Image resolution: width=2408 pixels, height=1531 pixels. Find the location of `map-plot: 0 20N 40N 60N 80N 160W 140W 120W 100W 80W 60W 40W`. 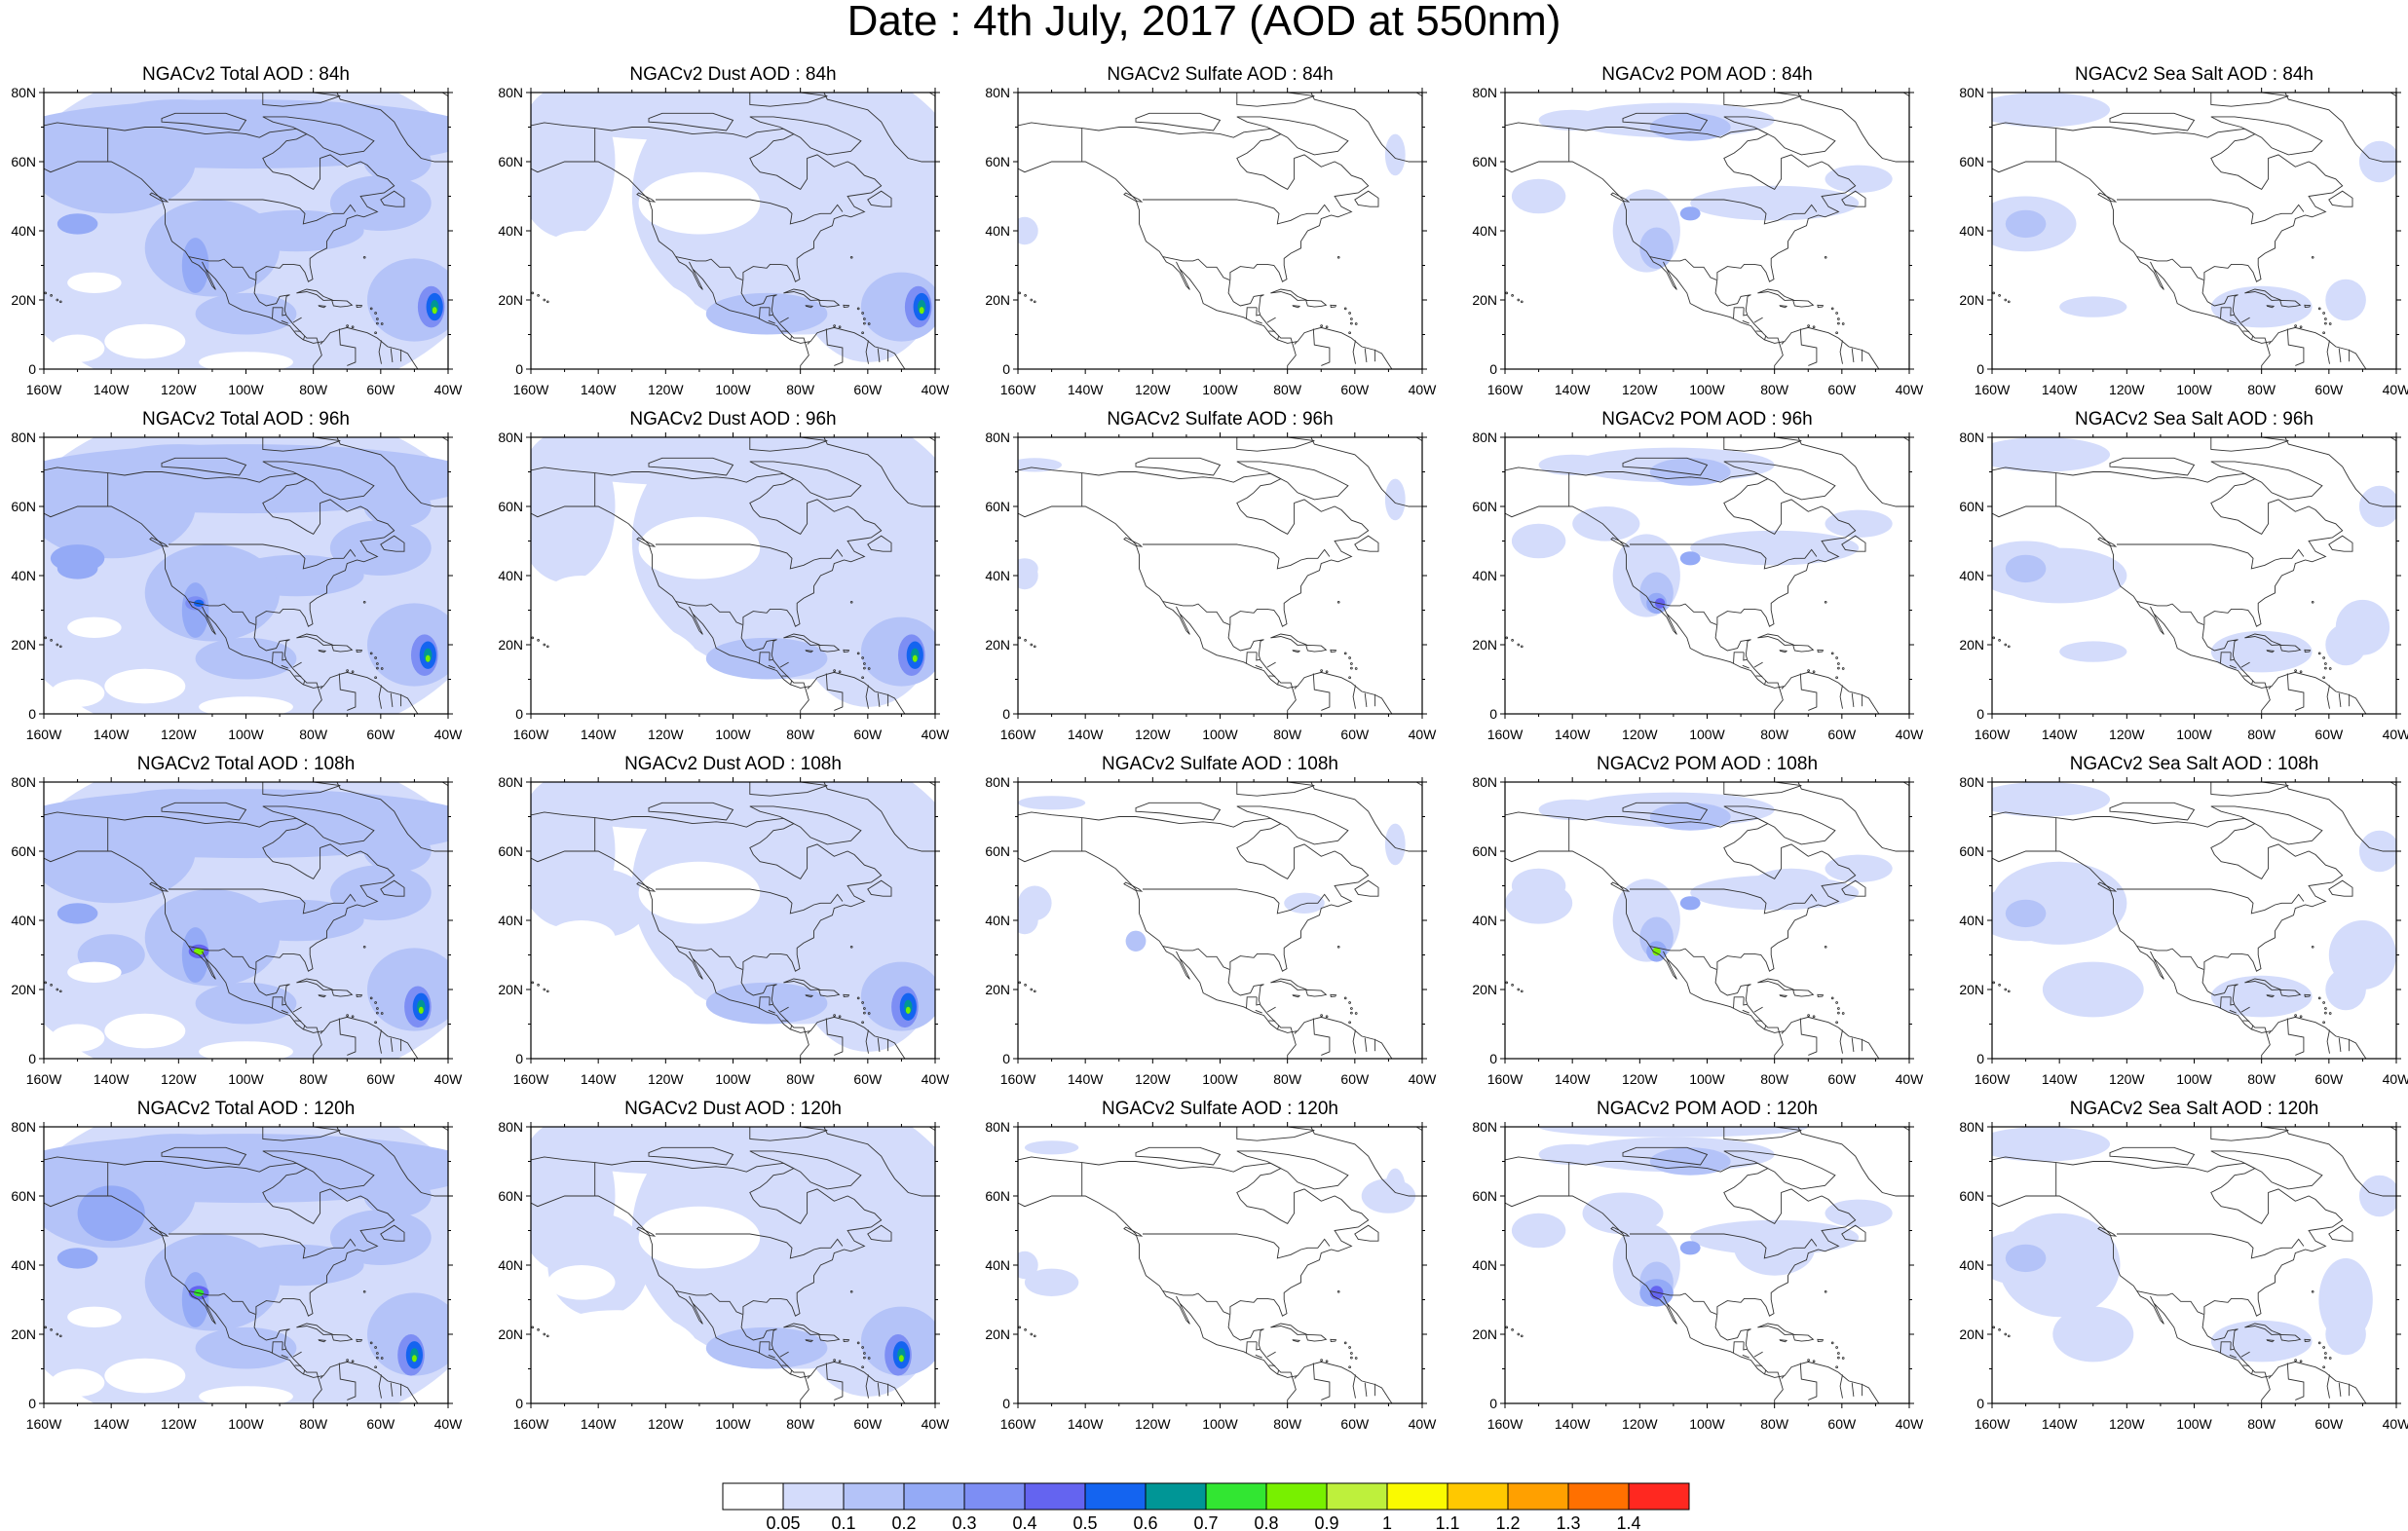

map-plot: 0 20N 40N 60N 80N 160W 140W 120W 100W 80W 60W 40W is located at coordinates (1698, 241).